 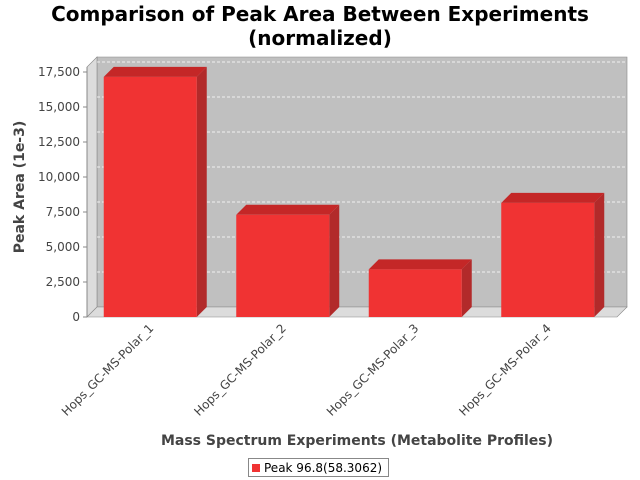 What do you see at coordinates (59, 142) in the screenshot?
I see `y-tick-label: 12,500` at bounding box center [59, 142].